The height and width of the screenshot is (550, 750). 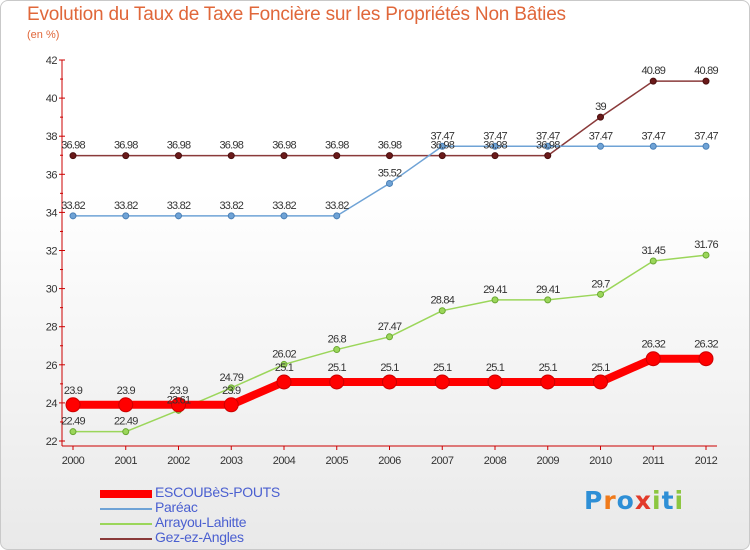 What do you see at coordinates (52, 137) in the screenshot?
I see `y-tick-label: 38` at bounding box center [52, 137].